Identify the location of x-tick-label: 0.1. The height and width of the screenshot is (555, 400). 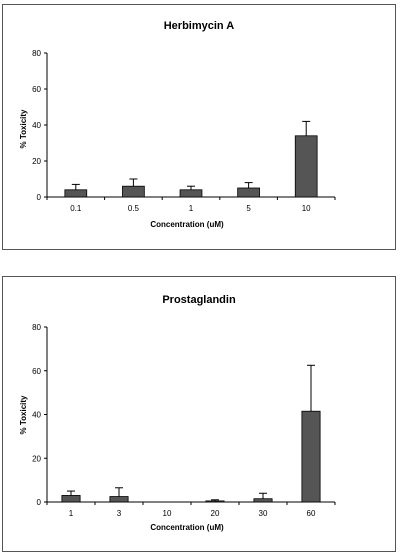
(76, 208).